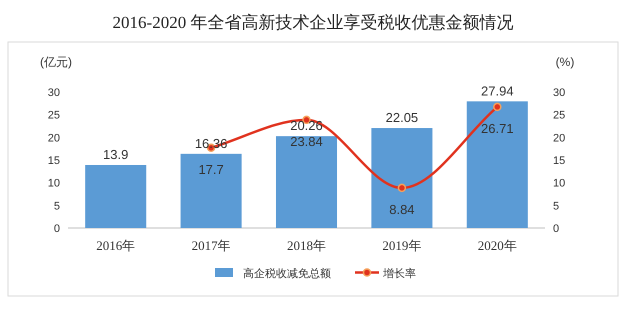 Image resolution: width=626 pixels, height=322 pixels. What do you see at coordinates (497, 128) in the screenshot?
I see `data-label: 26.71` at bounding box center [497, 128].